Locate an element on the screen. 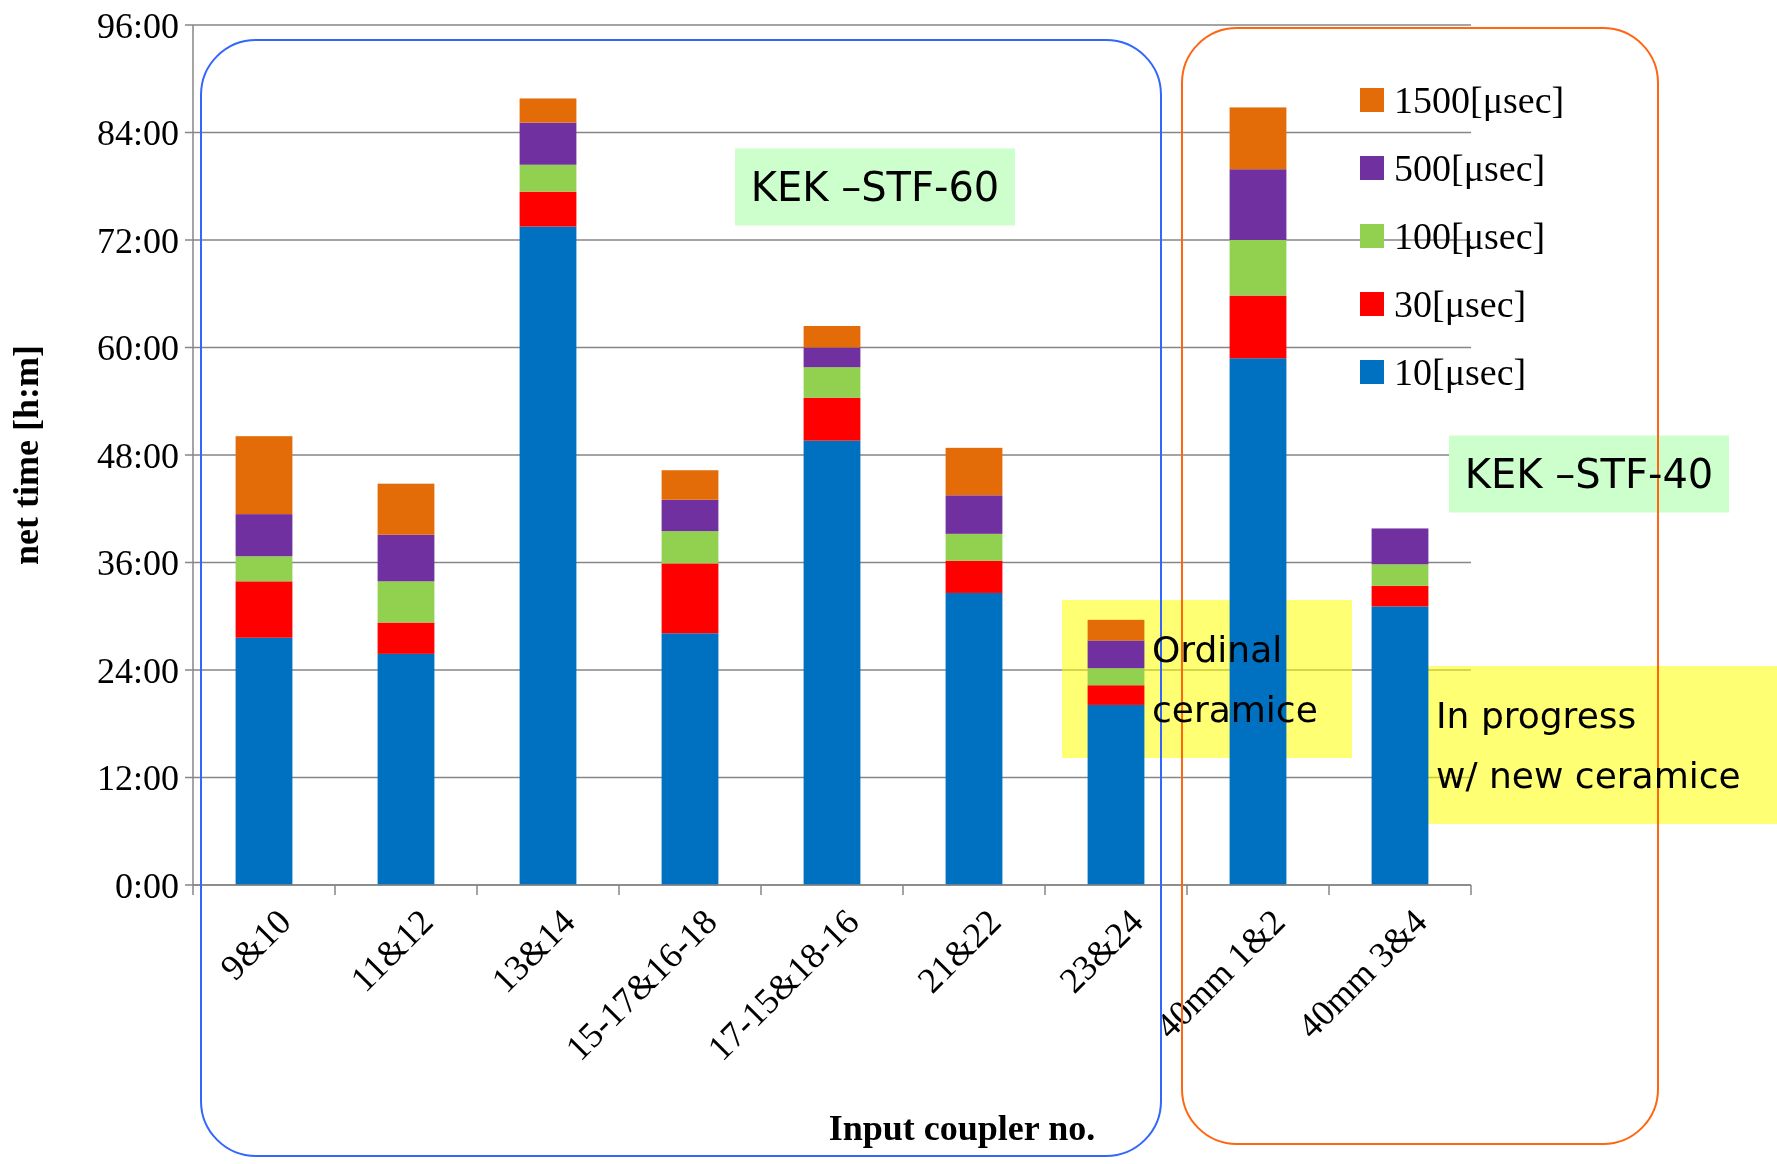 The image size is (1777, 1164). y-tick-label: 48:00 is located at coordinates (137, 455).